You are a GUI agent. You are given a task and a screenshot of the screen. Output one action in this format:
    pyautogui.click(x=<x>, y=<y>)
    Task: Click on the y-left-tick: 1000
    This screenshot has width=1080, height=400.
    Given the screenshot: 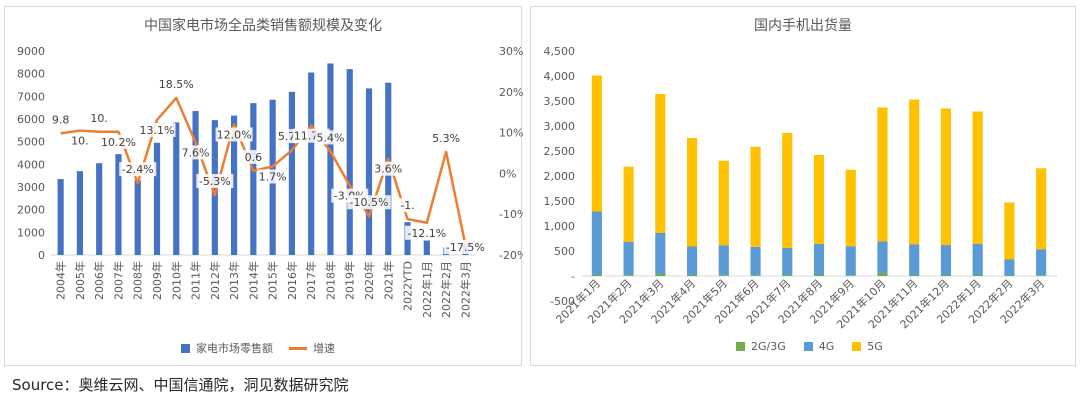 What is the action you would take?
    pyautogui.click(x=31, y=232)
    